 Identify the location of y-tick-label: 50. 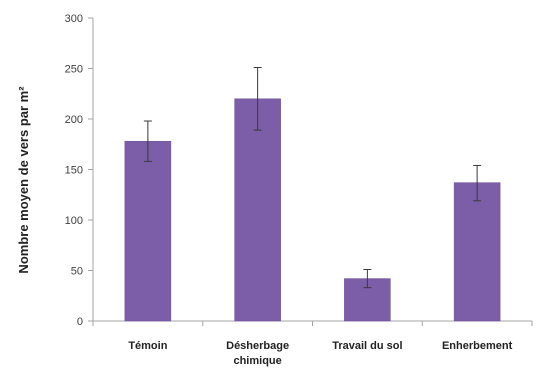
(77, 272).